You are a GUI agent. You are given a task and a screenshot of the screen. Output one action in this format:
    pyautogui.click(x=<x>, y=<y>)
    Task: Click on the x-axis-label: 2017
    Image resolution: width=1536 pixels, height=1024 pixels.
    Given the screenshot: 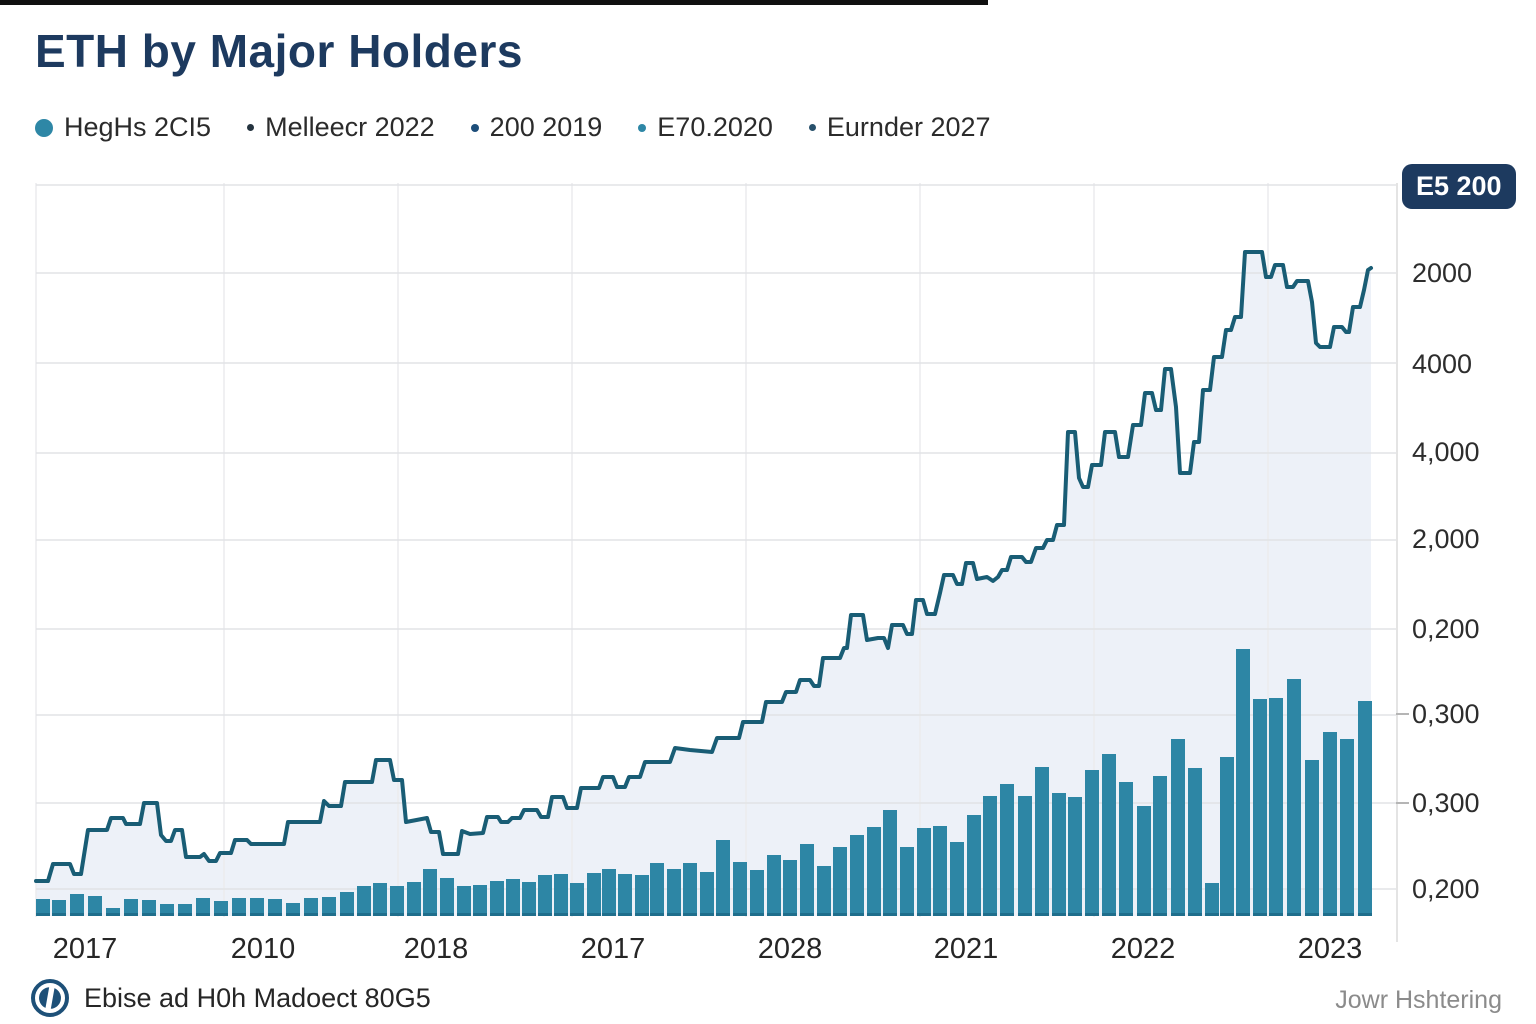 What is the action you would take?
    pyautogui.click(x=613, y=949)
    